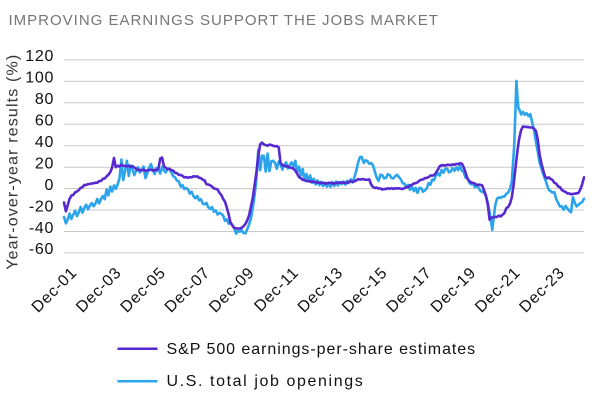 This screenshot has width=600, height=408. I want to click on svg-text: -40, so click(41, 228).